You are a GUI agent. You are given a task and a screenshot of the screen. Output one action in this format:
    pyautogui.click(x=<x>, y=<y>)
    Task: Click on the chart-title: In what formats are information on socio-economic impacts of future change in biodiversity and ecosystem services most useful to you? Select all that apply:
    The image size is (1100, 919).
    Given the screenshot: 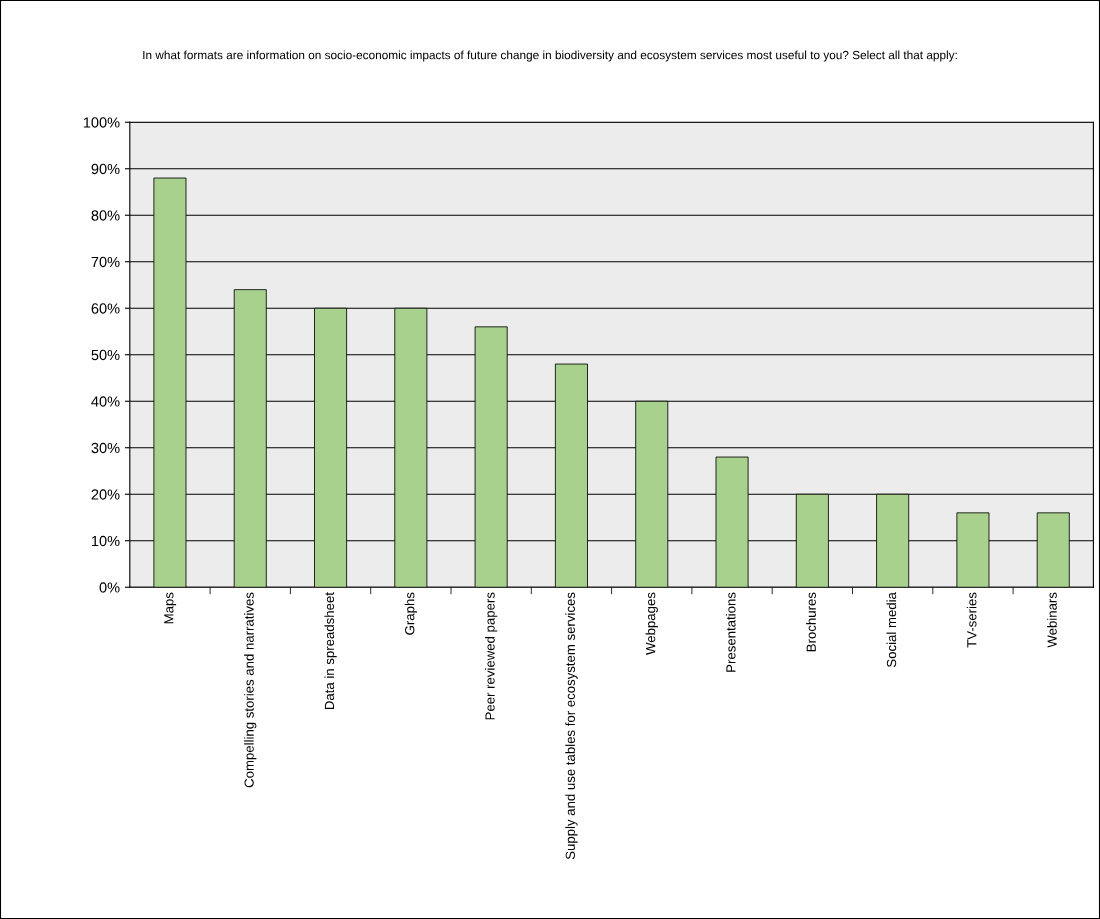 What is the action you would take?
    pyautogui.click(x=550, y=56)
    